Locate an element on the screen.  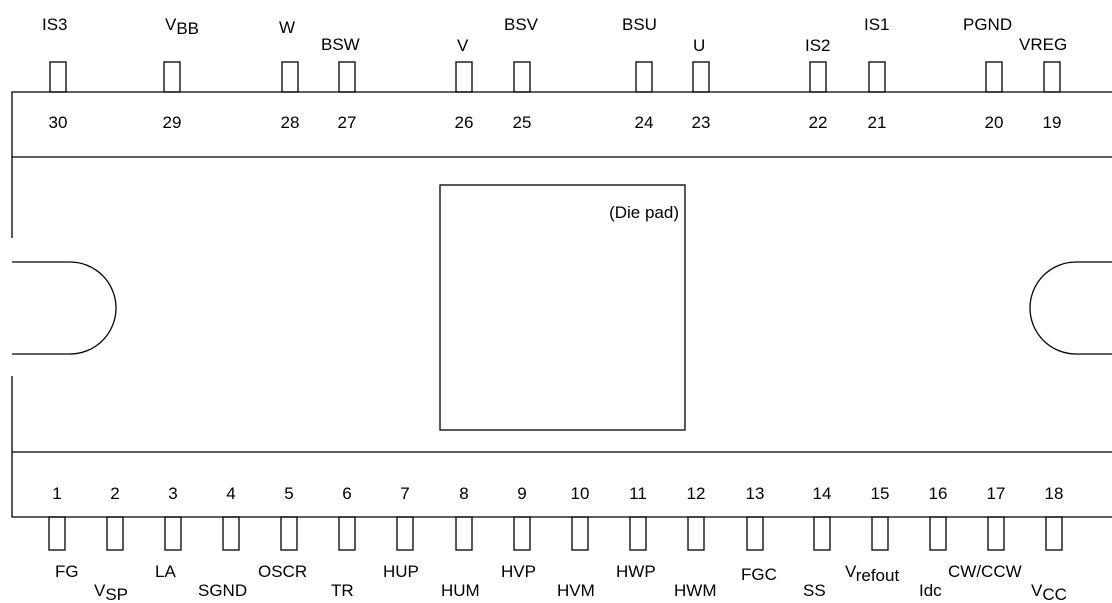
bottom-pin: 3 LA is located at coordinates (168, 532).